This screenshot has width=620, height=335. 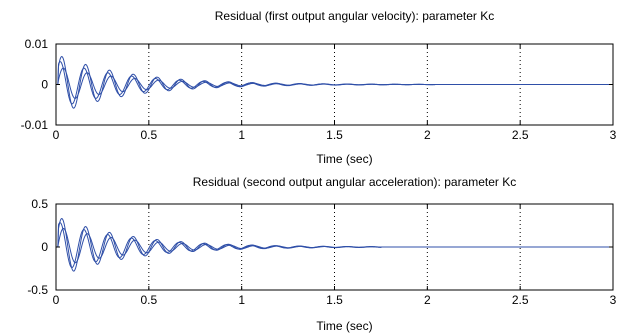 I want to click on y-tick-label: 0.5, so click(x=39, y=204).